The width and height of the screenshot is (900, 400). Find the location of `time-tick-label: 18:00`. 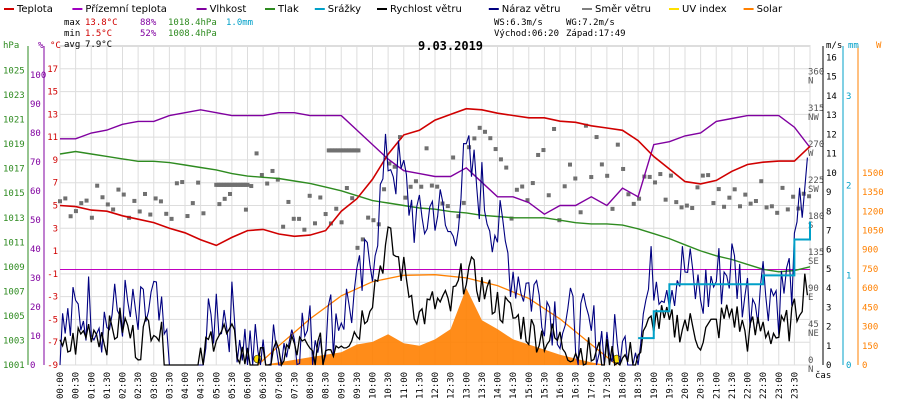

time-tick-label: 18:00 is located at coordinates (624, 385).